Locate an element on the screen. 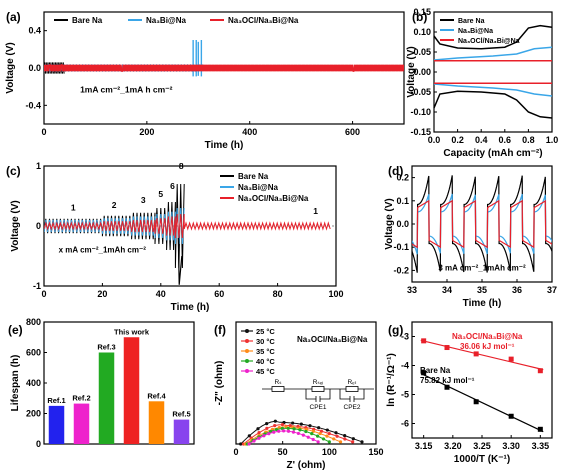 The width and height of the screenshot is (565, 475). current-density-label: 8 is located at coordinates (181, 166).